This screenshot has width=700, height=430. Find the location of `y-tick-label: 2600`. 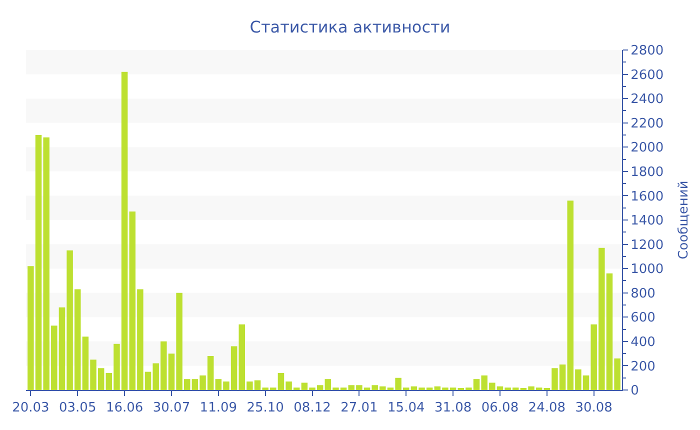

y-tick-label: 2600 is located at coordinates (647, 75).